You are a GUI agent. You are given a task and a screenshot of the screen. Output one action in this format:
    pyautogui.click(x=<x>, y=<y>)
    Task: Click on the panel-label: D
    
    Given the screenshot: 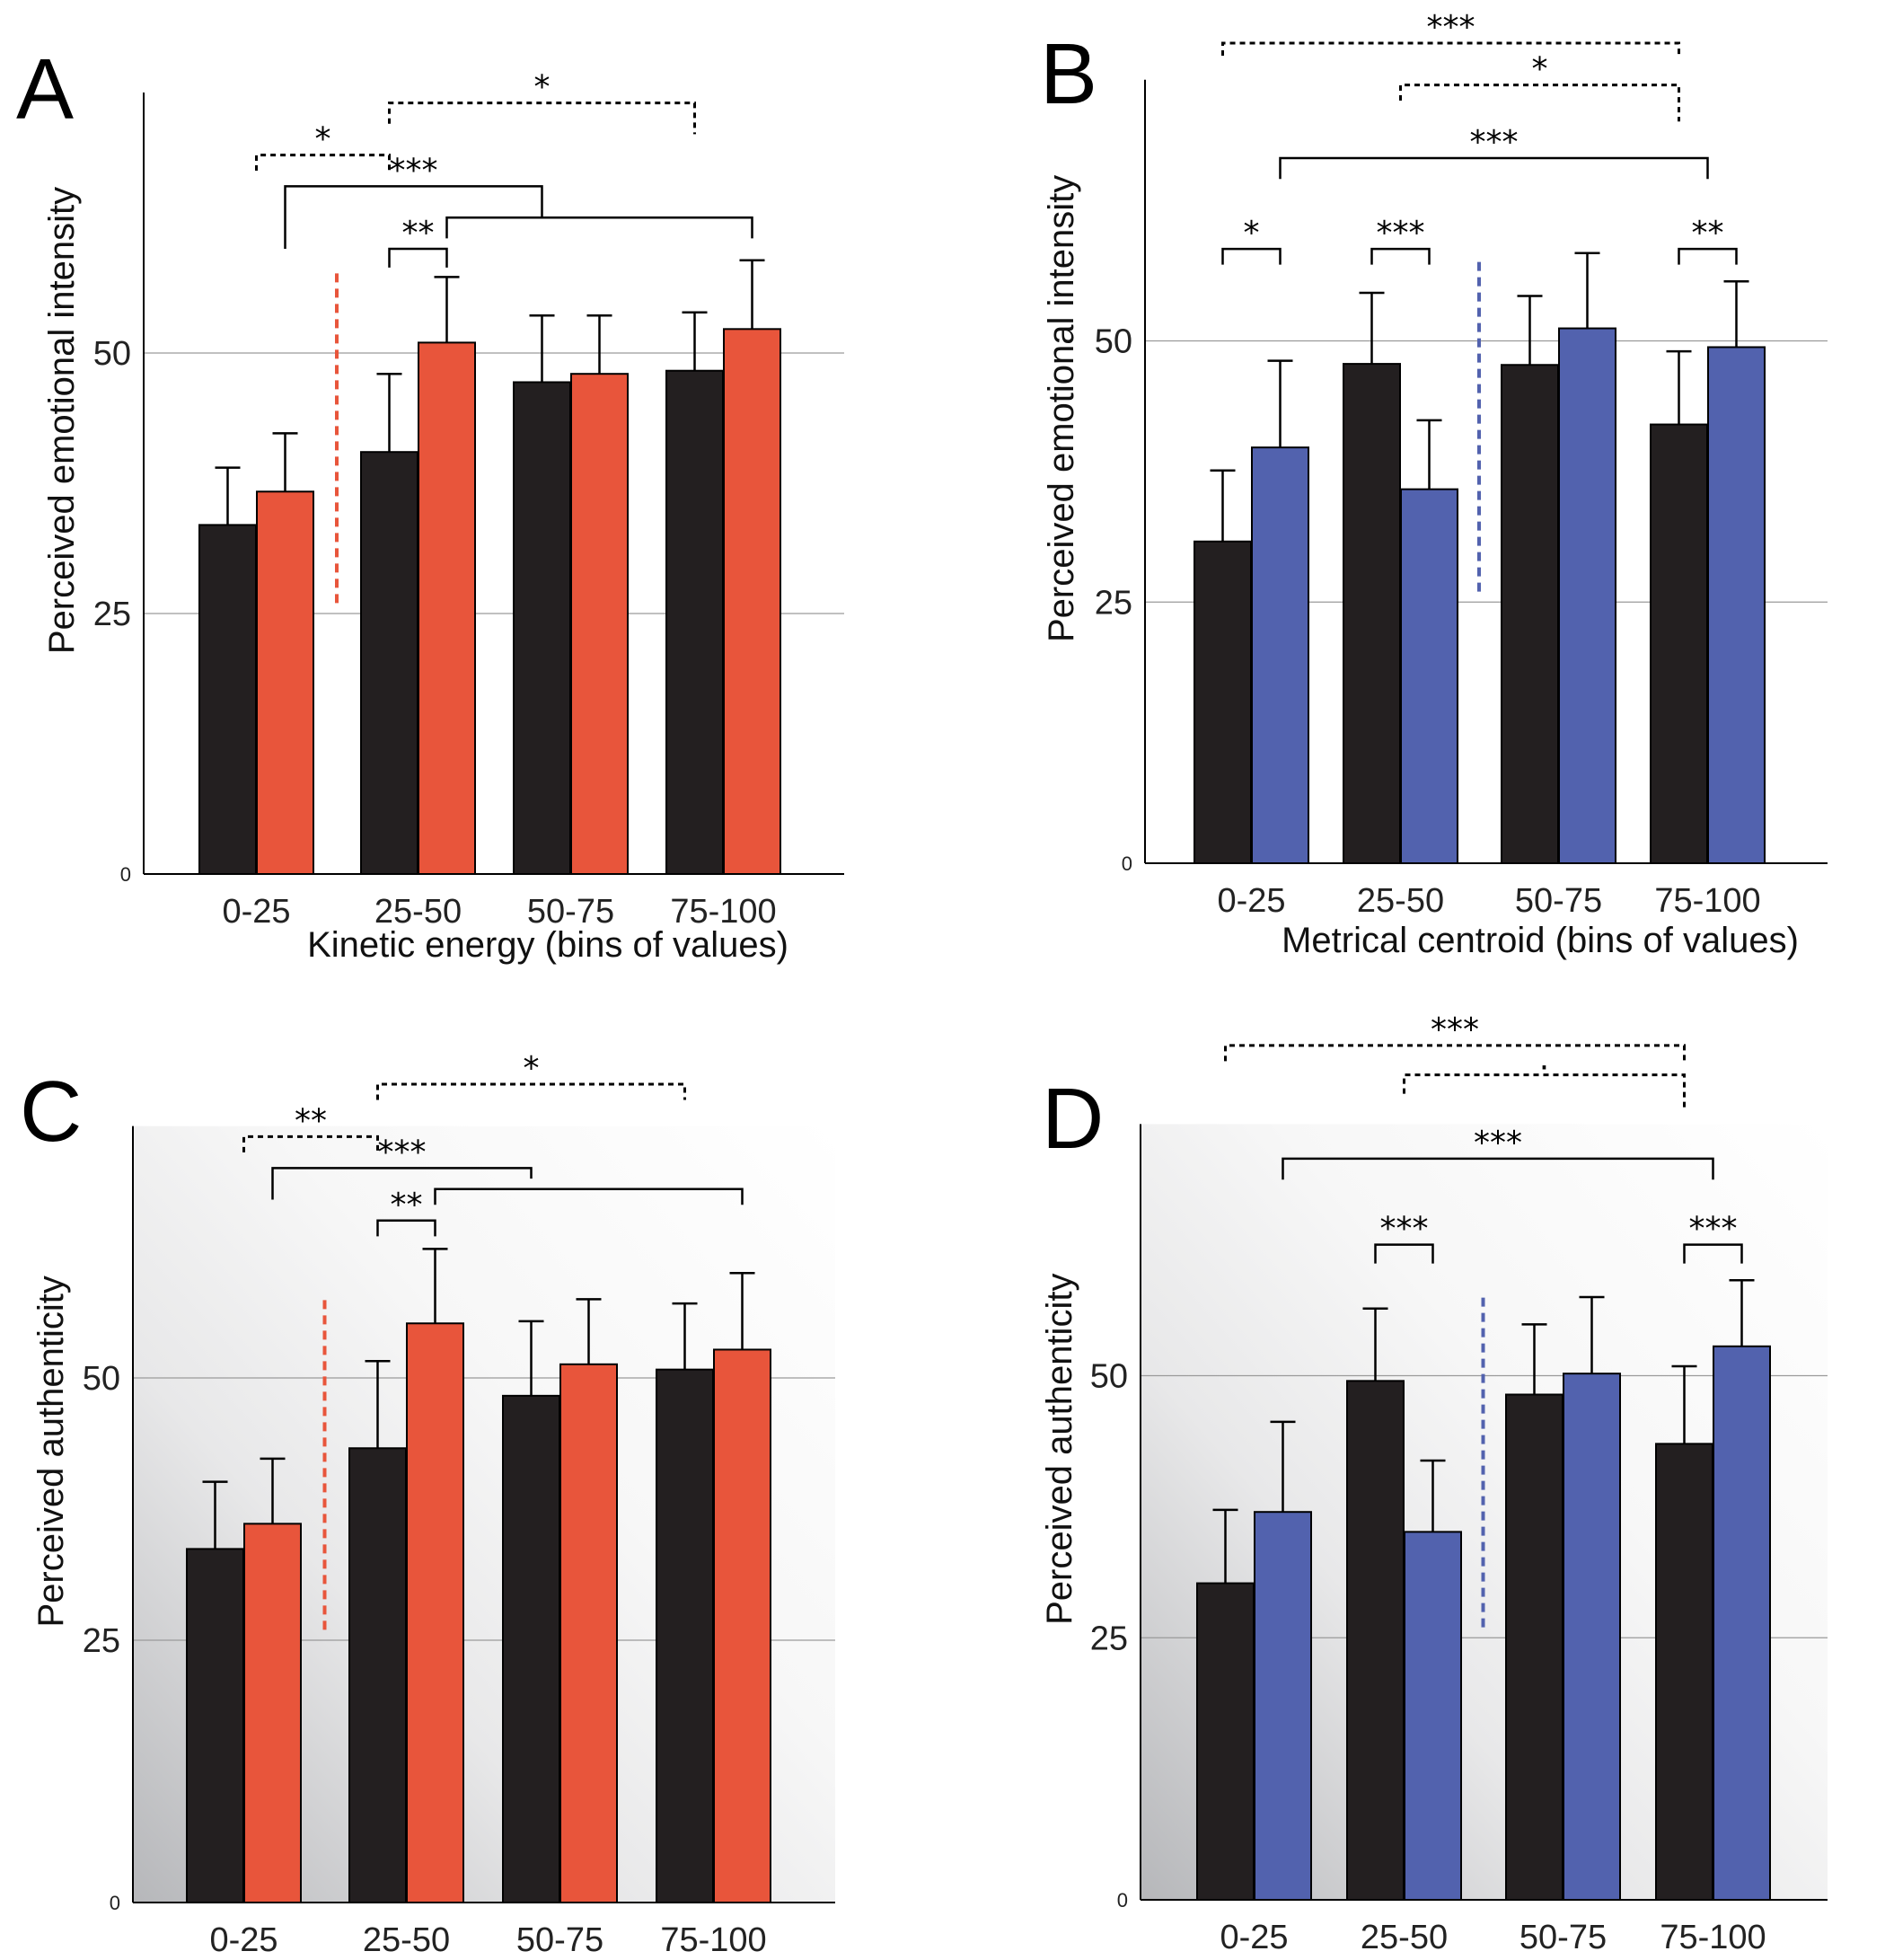 What is the action you would take?
    pyautogui.click(x=1073, y=1119)
    